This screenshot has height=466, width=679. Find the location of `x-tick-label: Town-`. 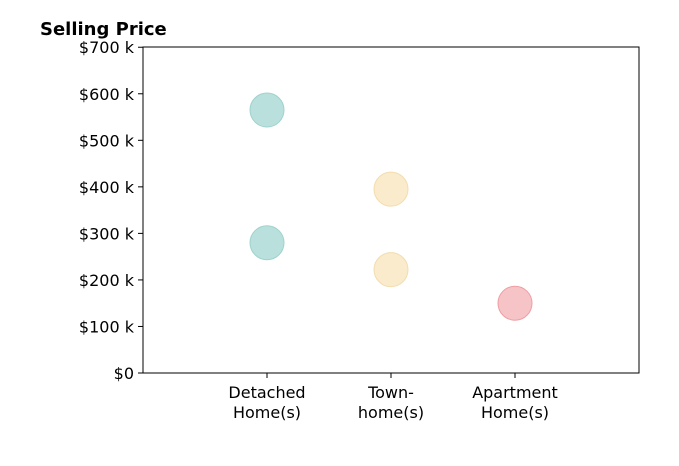

x-tick-label: Town- is located at coordinates (390, 392).